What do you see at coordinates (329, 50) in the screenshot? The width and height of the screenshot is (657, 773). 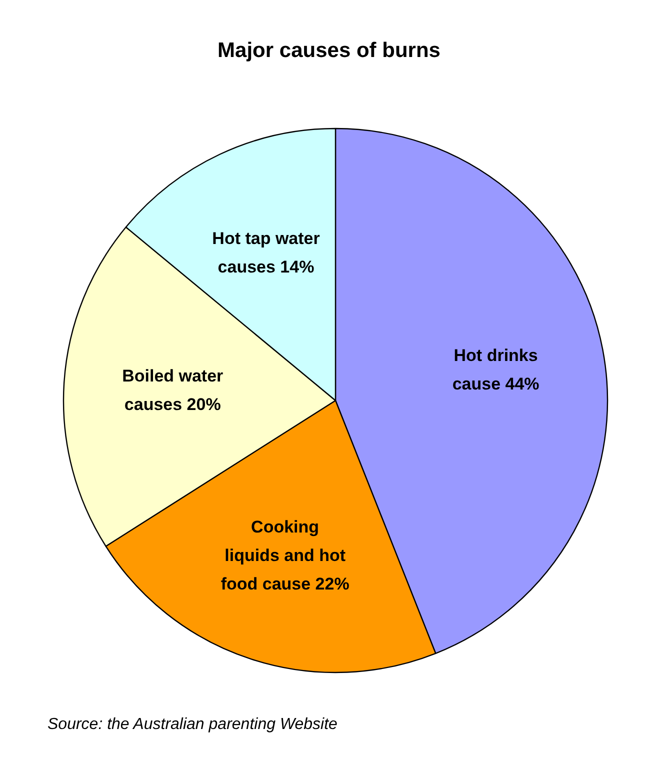 I see `chart-title: Major causes of burns` at bounding box center [329, 50].